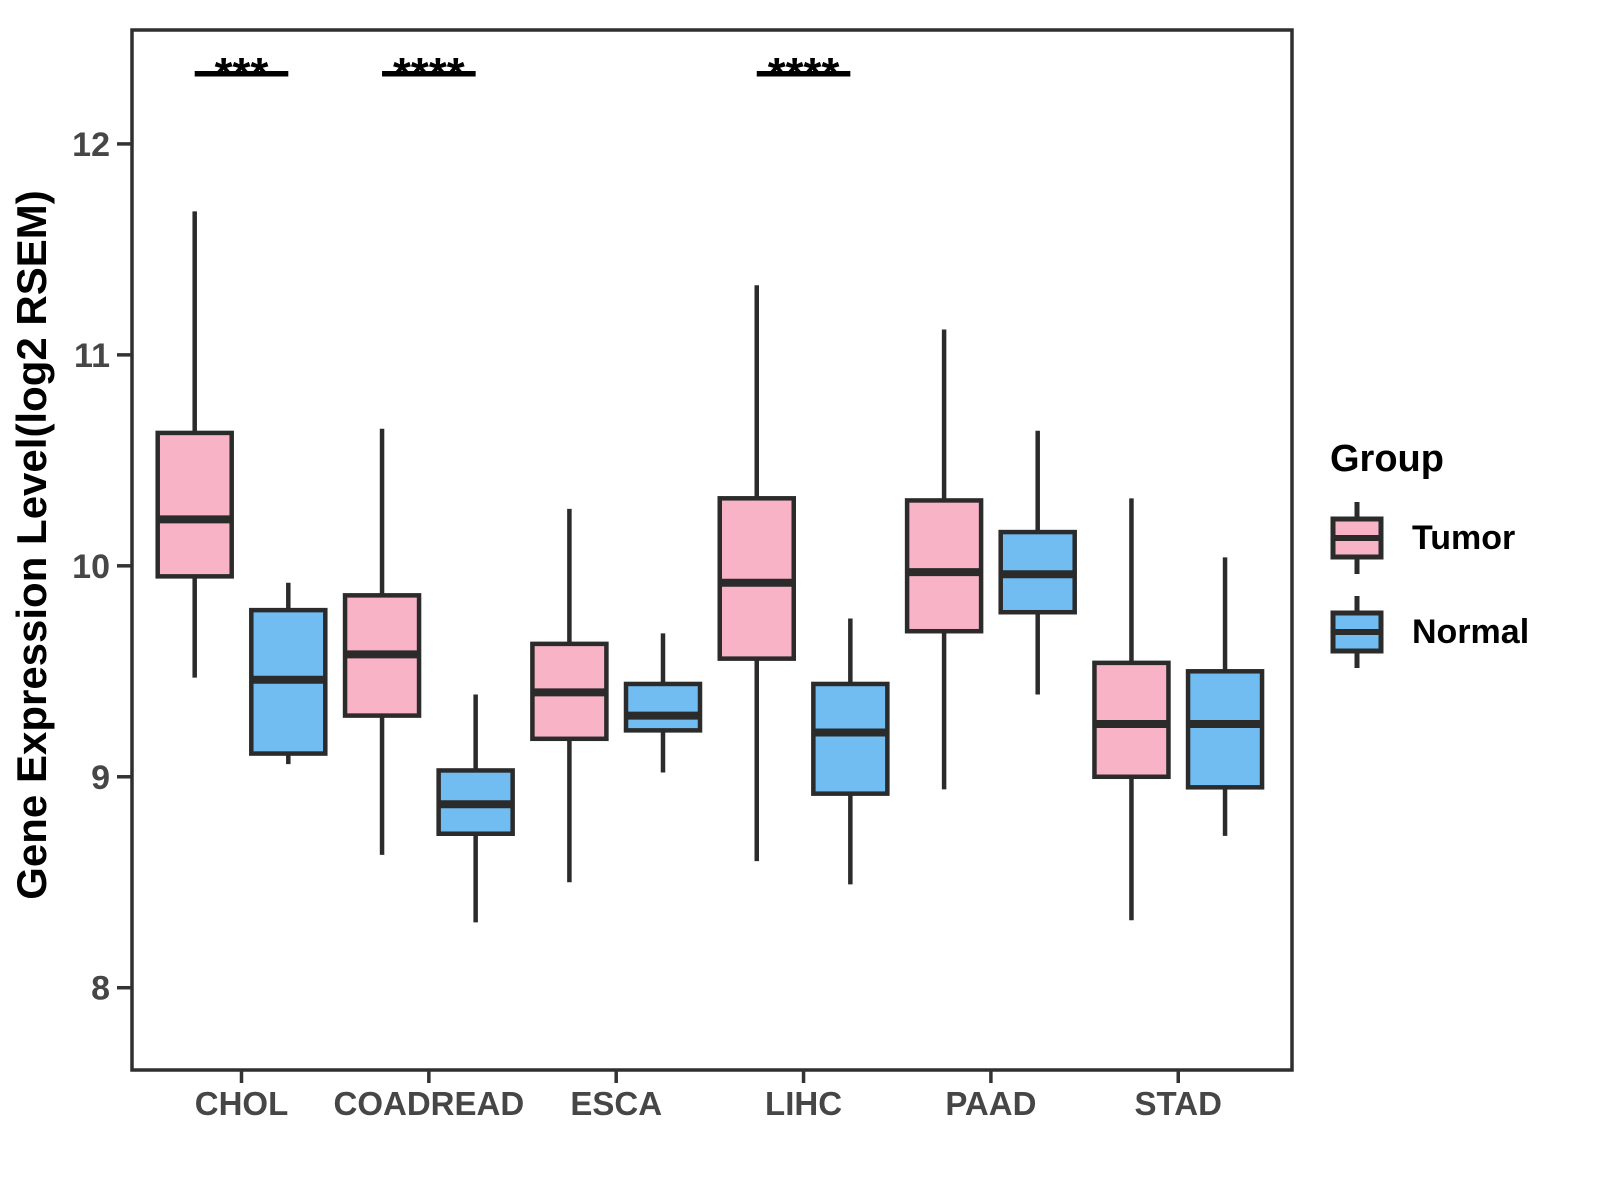 The width and height of the screenshot is (1600, 1200). I want to click on x-tick-label-PAAD: PAAD, so click(990, 1103).